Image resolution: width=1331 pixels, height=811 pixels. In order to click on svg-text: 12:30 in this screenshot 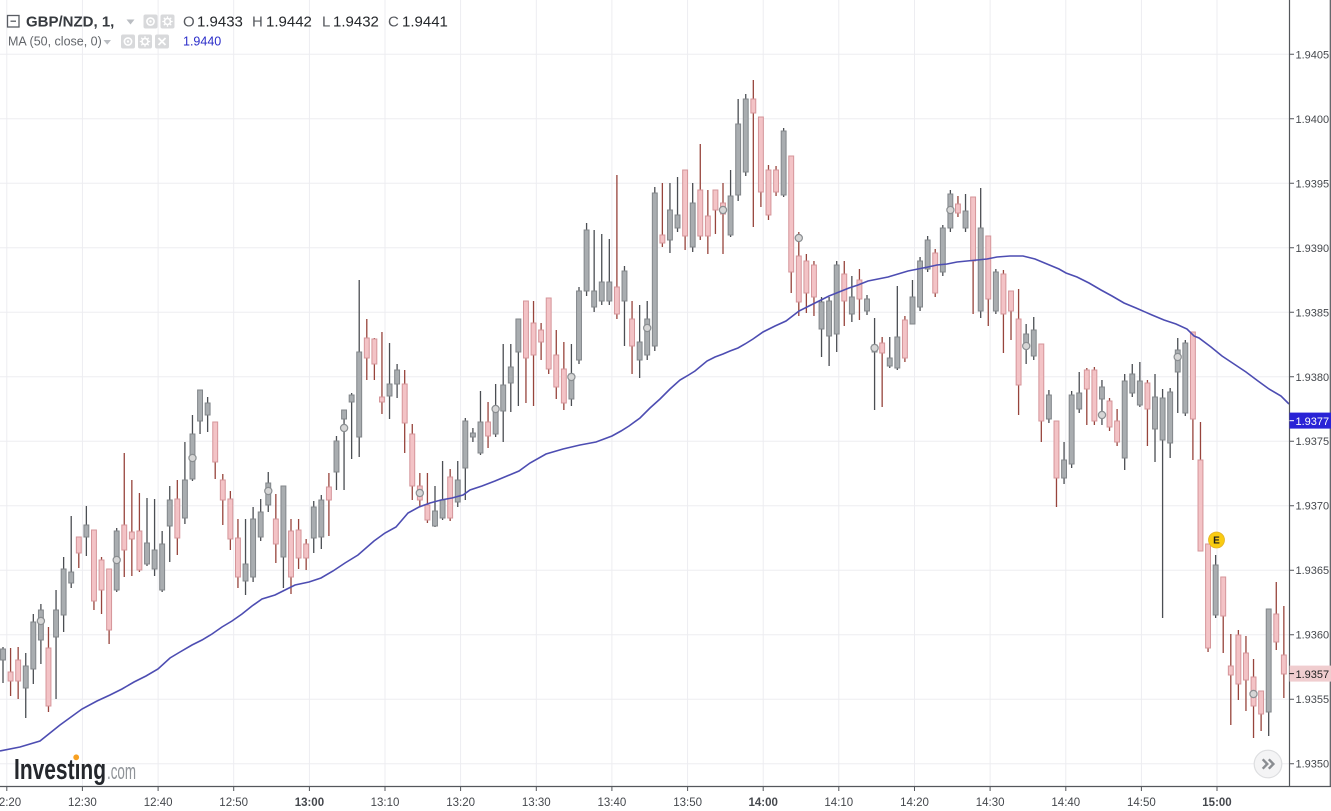, I will do `click(82, 803)`.